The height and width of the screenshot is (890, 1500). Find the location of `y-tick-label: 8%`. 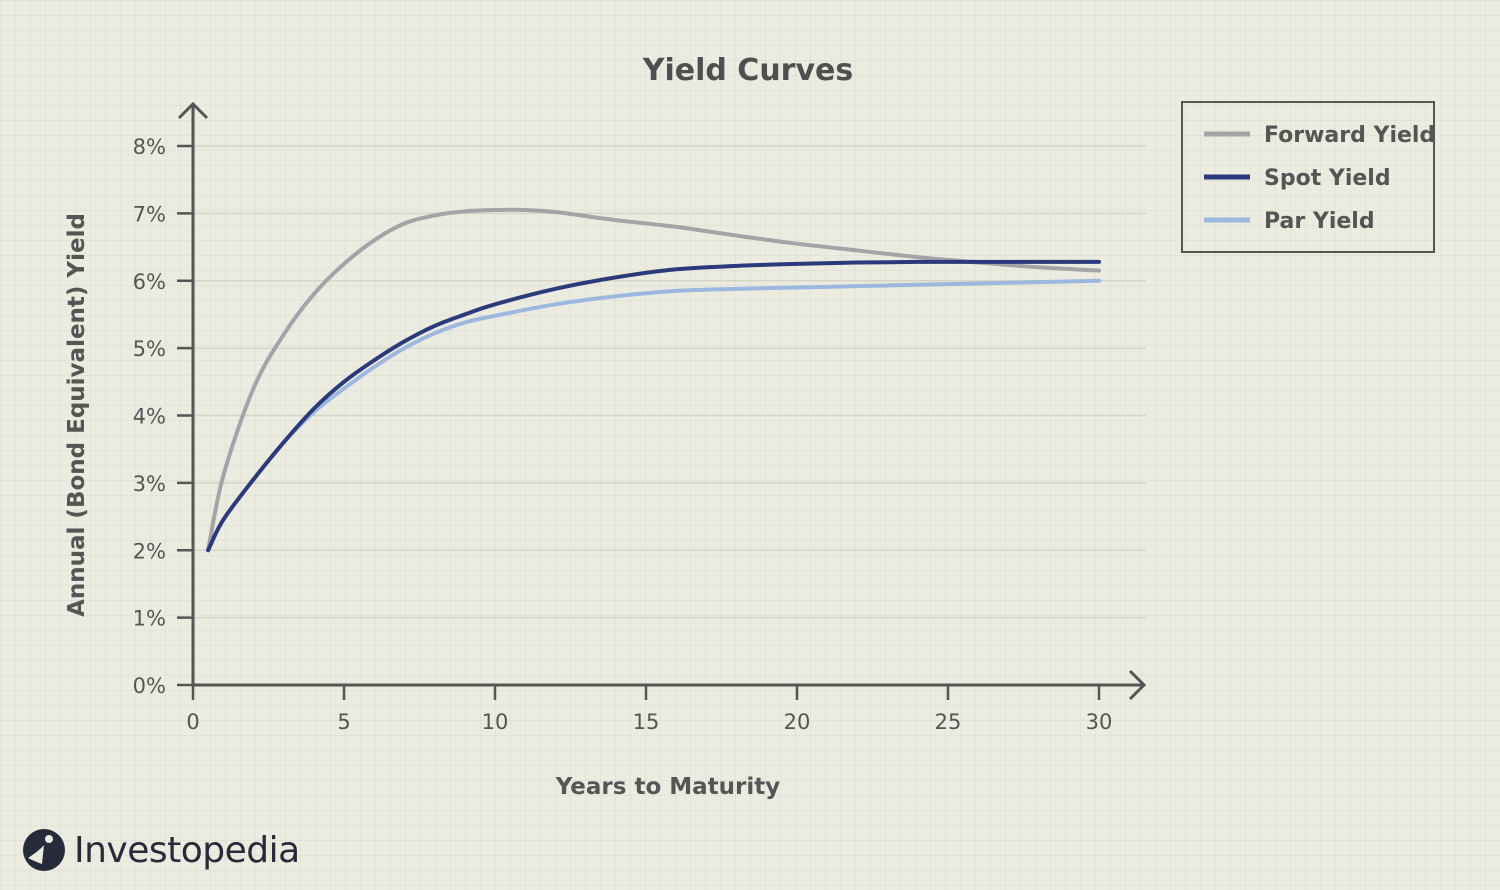

y-tick-label: 8% is located at coordinates (149, 147).